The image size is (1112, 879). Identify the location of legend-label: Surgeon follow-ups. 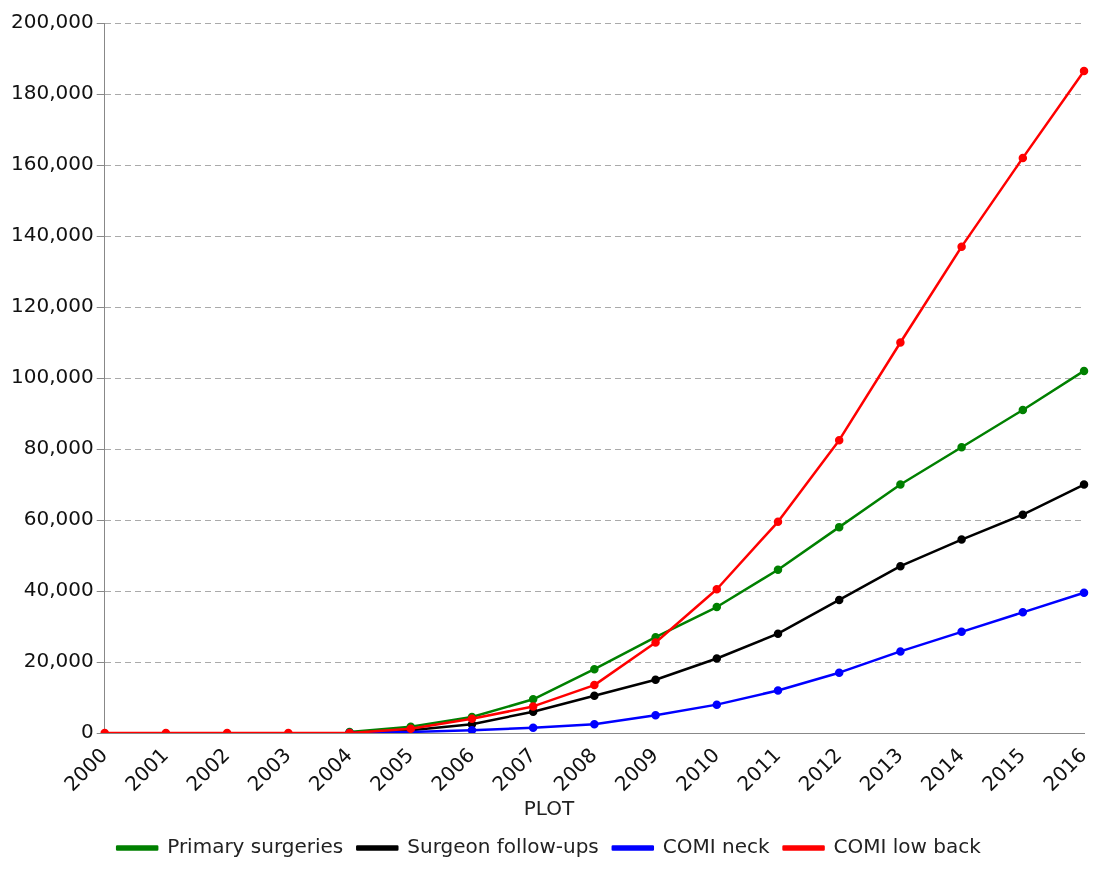
(503, 846).